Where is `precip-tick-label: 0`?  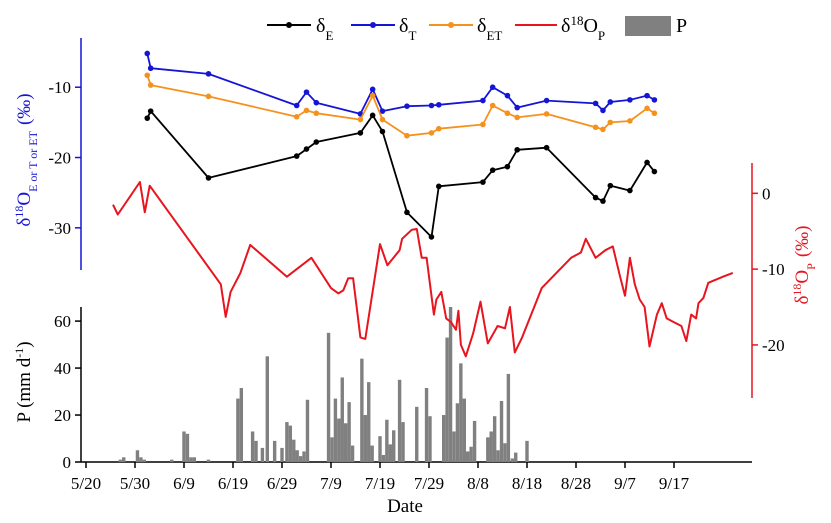
precip-tick-label: 0 is located at coordinates (67, 462).